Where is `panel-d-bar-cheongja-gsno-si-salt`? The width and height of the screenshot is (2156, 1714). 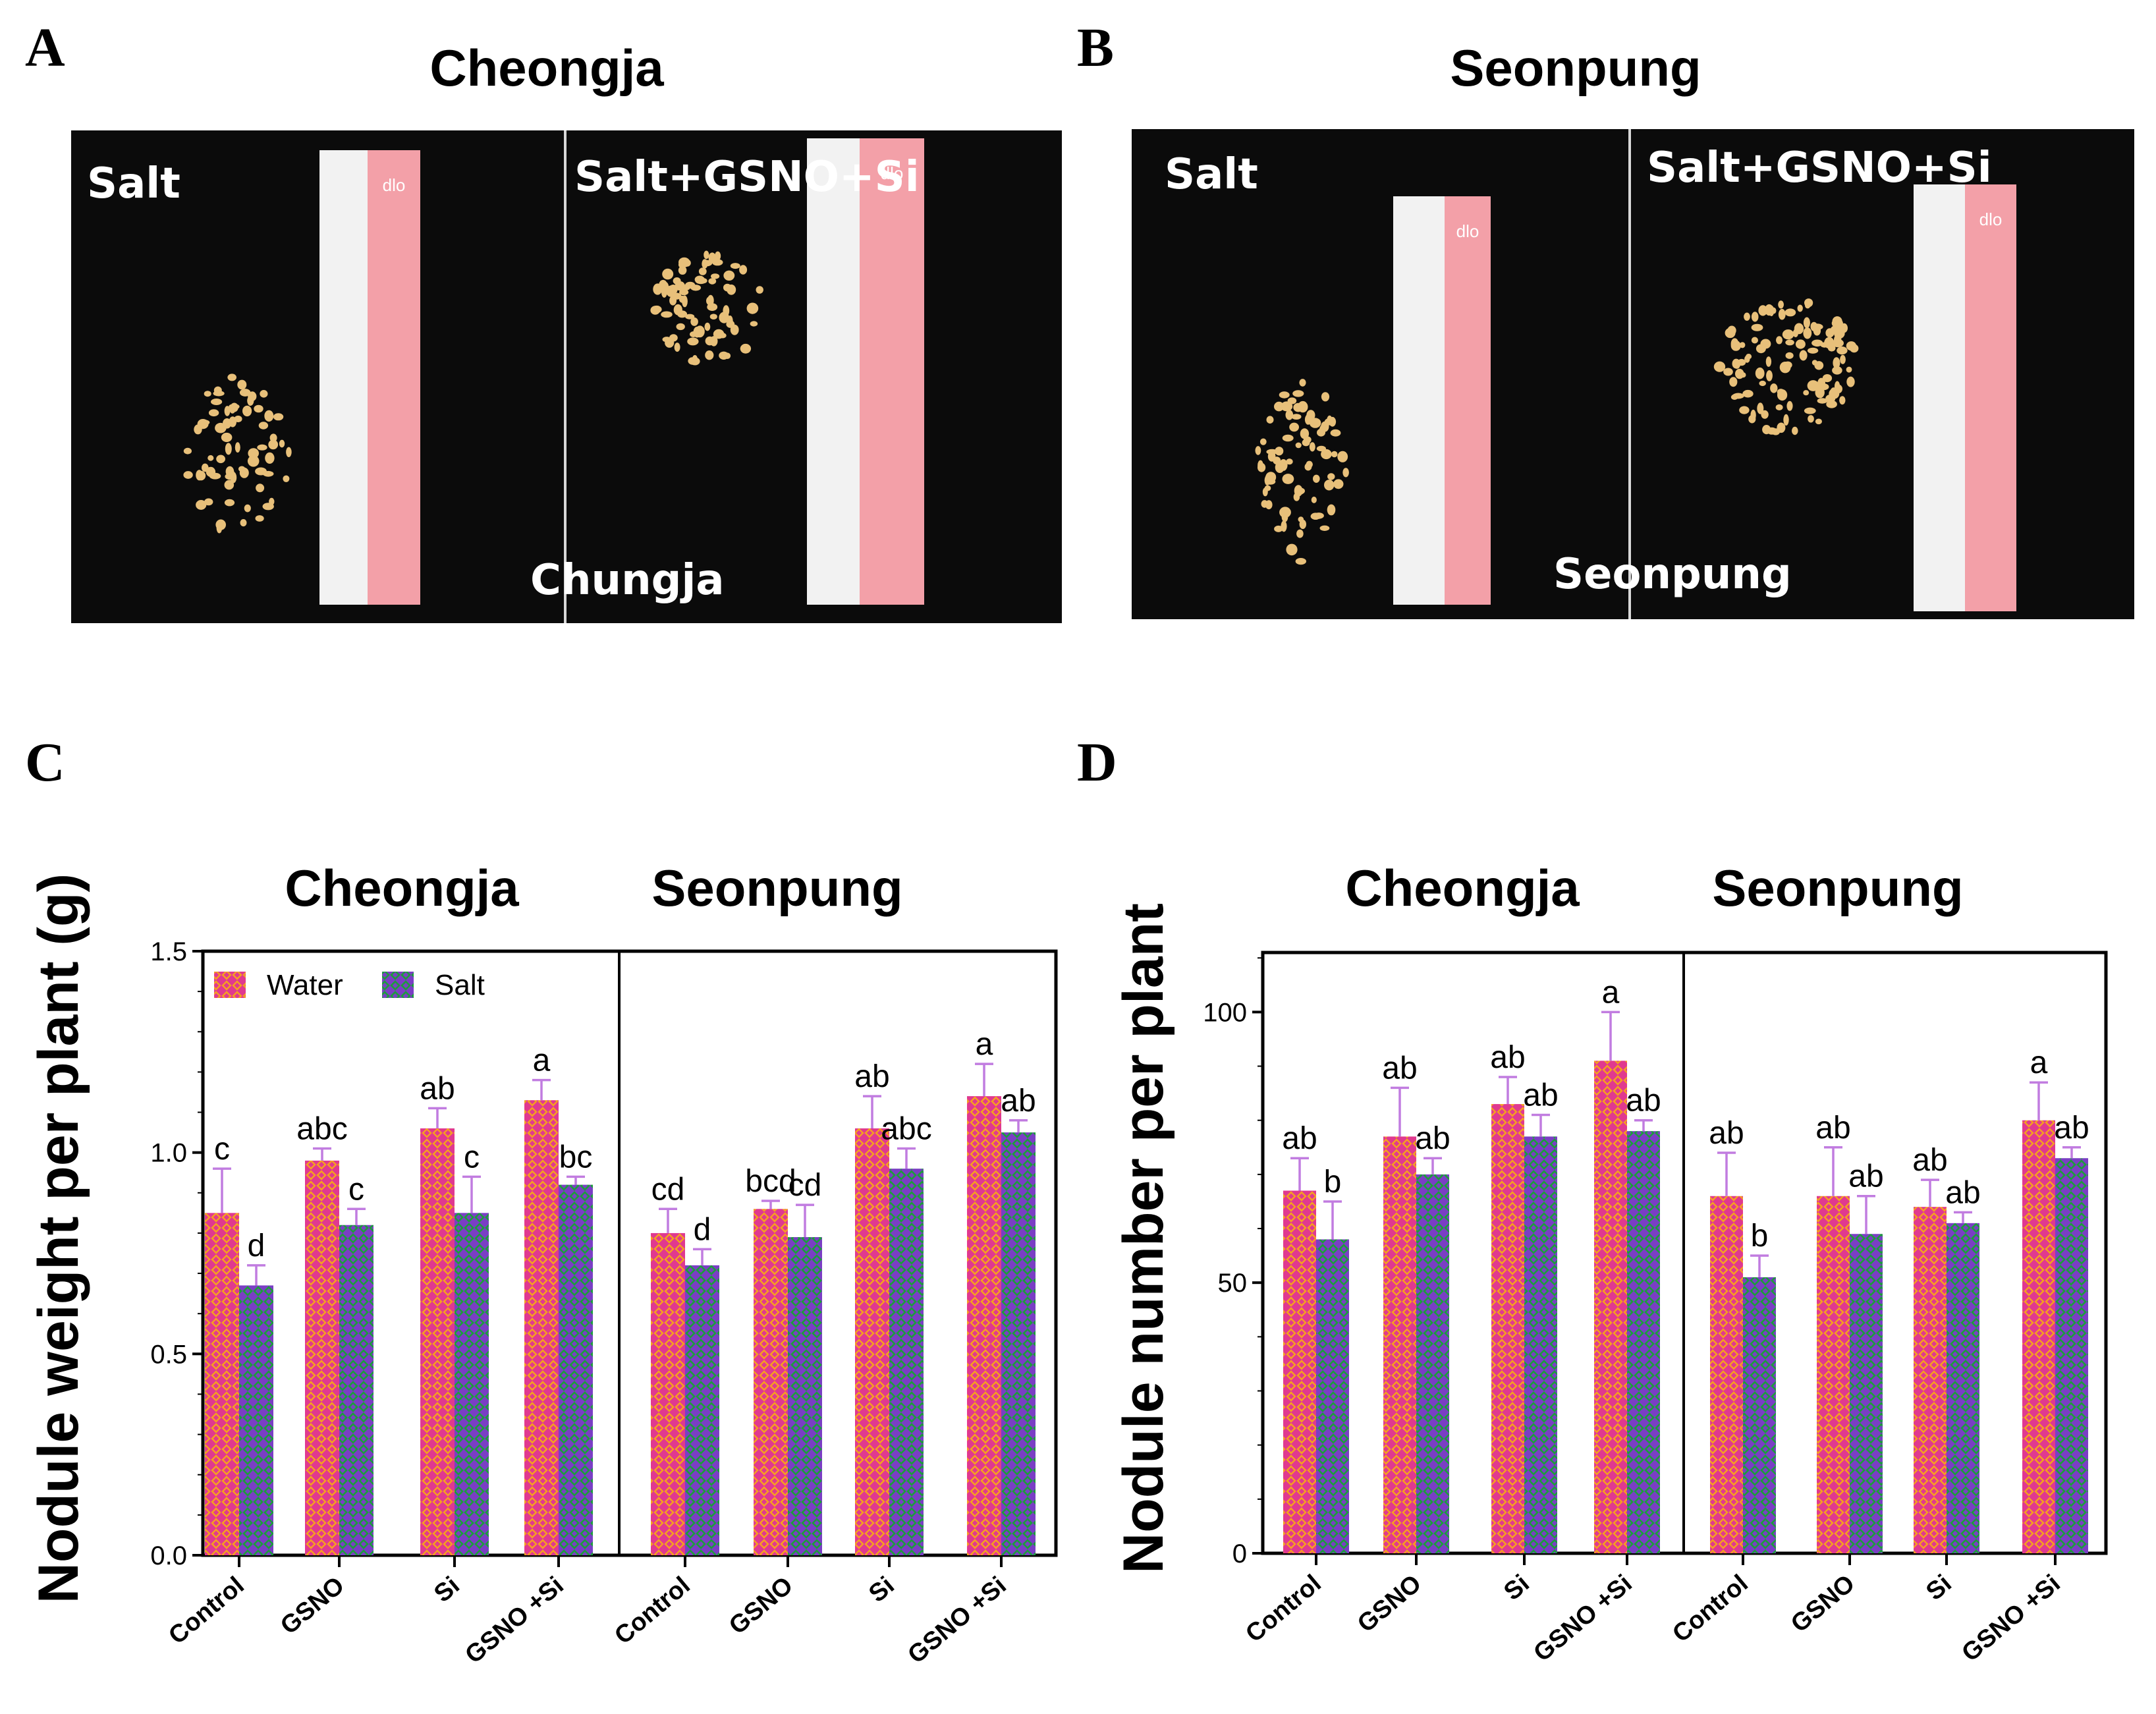 panel-d-bar-cheongja-gsno-si-salt is located at coordinates (1643, 1342).